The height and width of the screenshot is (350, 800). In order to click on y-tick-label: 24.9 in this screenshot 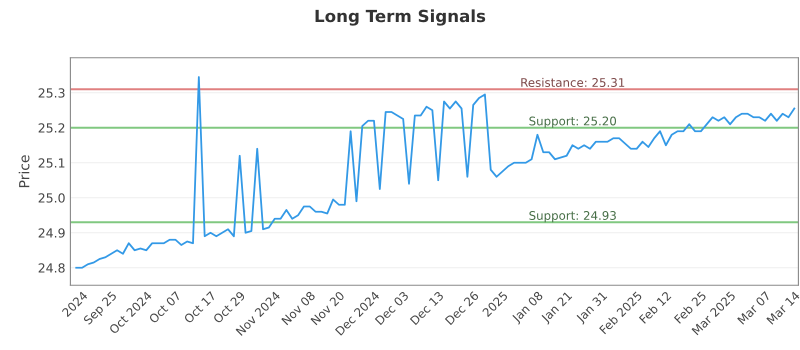, I will do `click(51, 233)`.